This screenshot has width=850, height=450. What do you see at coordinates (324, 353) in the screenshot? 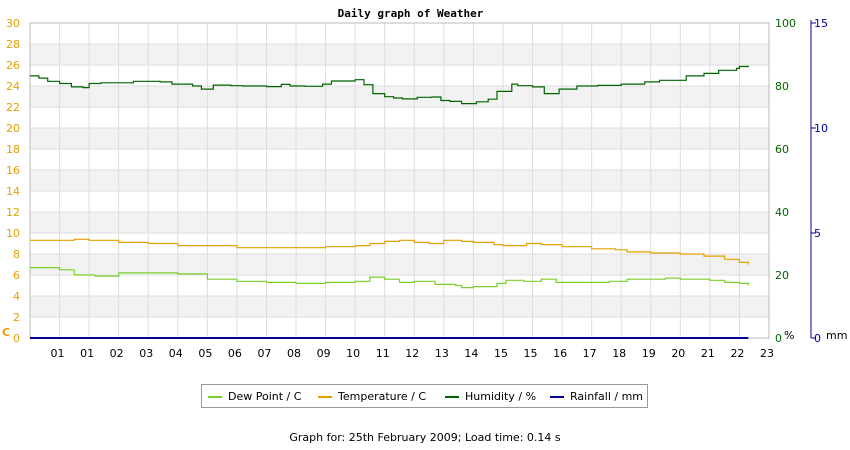
I see `x-tick-label: 09` at bounding box center [324, 353].